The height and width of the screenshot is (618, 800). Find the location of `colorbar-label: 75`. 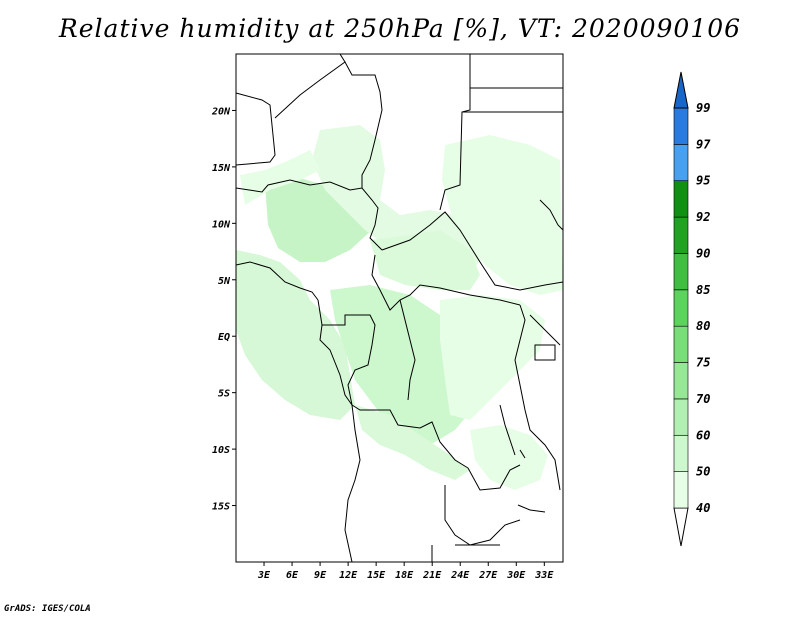

colorbar-label: 75 is located at coordinates (703, 363).